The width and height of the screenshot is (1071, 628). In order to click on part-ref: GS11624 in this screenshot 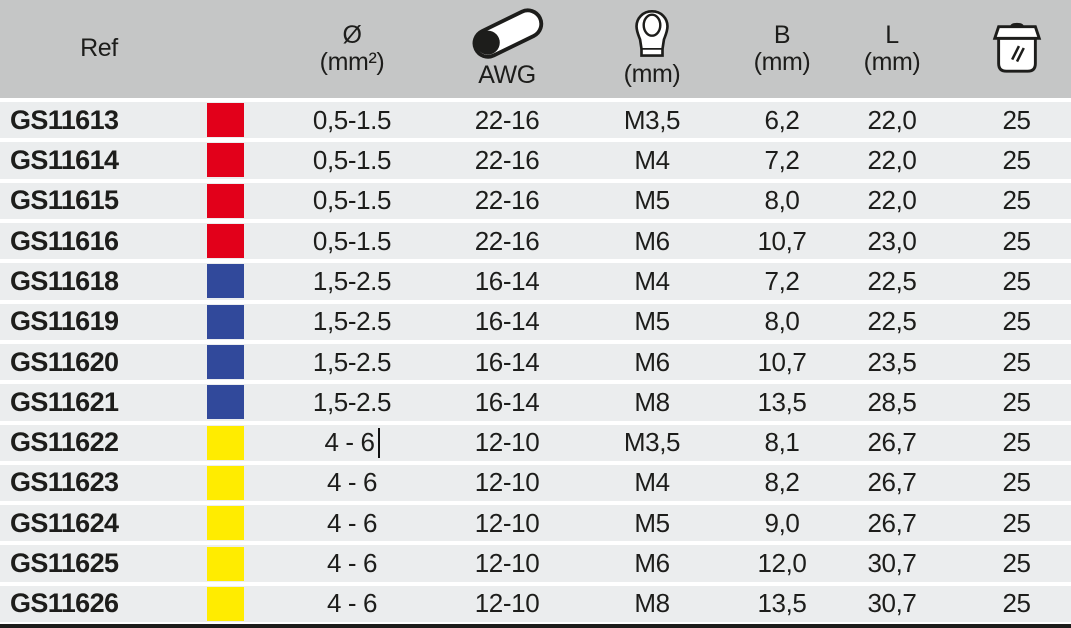, I will do `click(64, 522)`.